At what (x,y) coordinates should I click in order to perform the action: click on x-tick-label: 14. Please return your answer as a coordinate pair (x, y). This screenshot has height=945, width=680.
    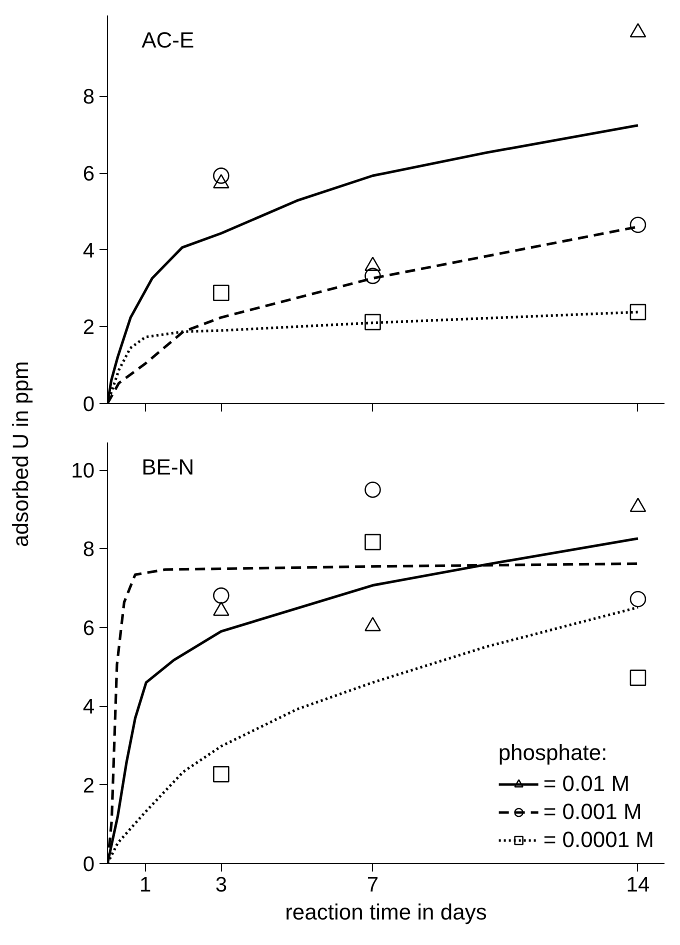
    Looking at the image, I should click on (638, 885).